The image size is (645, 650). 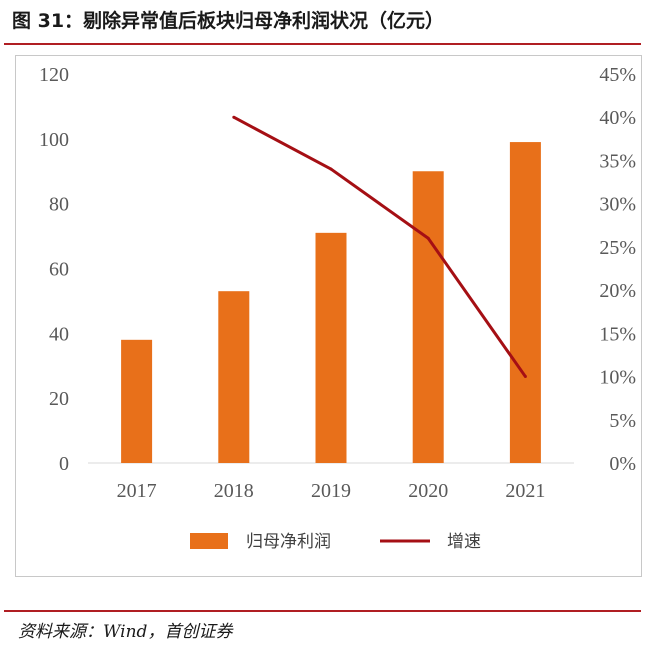 I want to click on x-tick-label: 2019, so click(x=331, y=491).